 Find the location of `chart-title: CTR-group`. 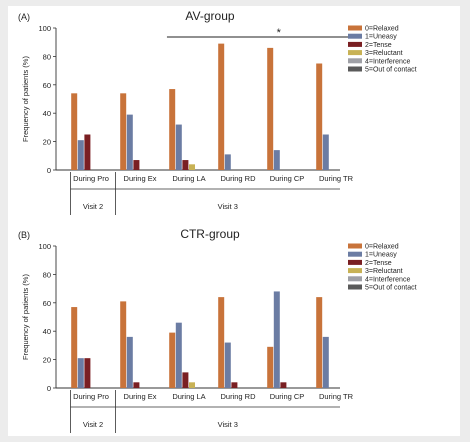

chart-title: CTR-group is located at coordinates (210, 234).